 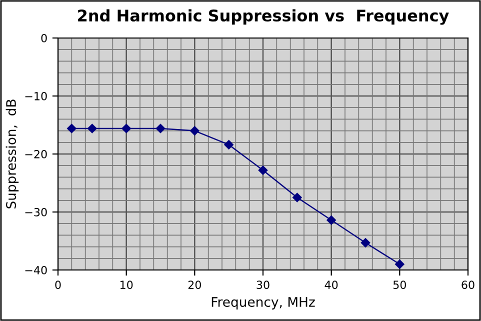 I want to click on x-tick-label: 40, so click(x=331, y=285).